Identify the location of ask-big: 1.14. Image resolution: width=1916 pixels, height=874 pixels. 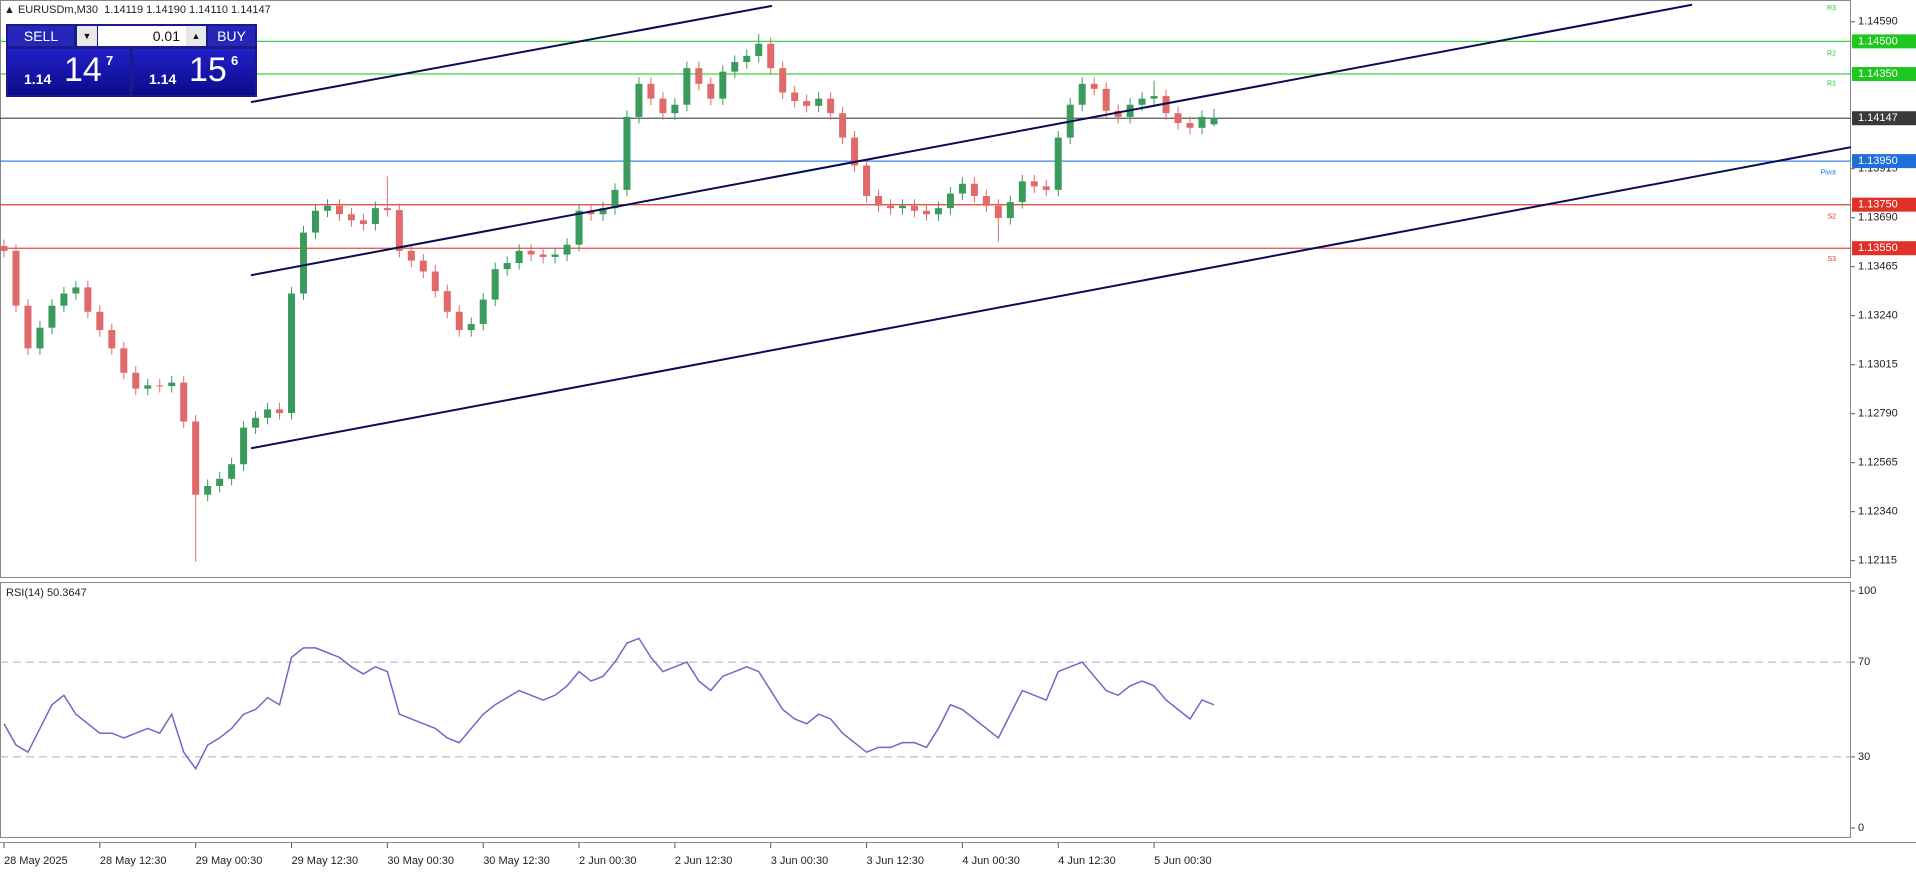
(163, 79).